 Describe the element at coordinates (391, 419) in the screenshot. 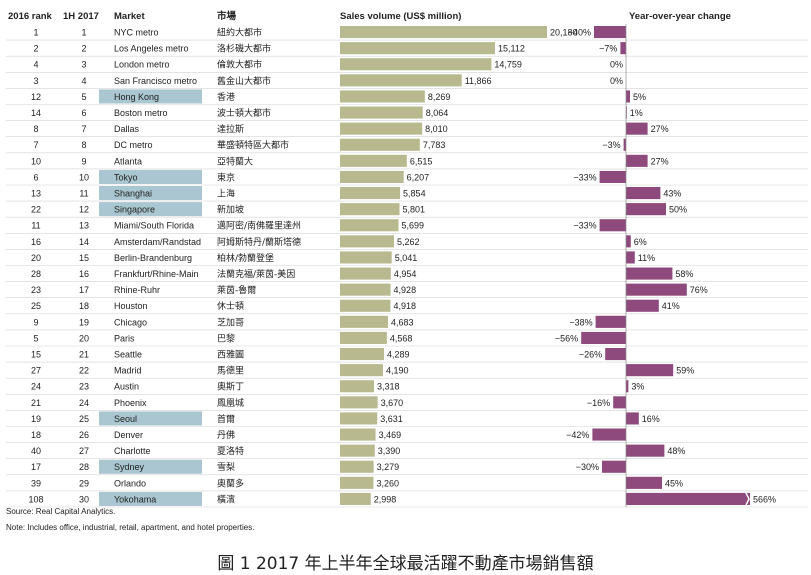

I see `sales-volume-label: 3,631` at that location.